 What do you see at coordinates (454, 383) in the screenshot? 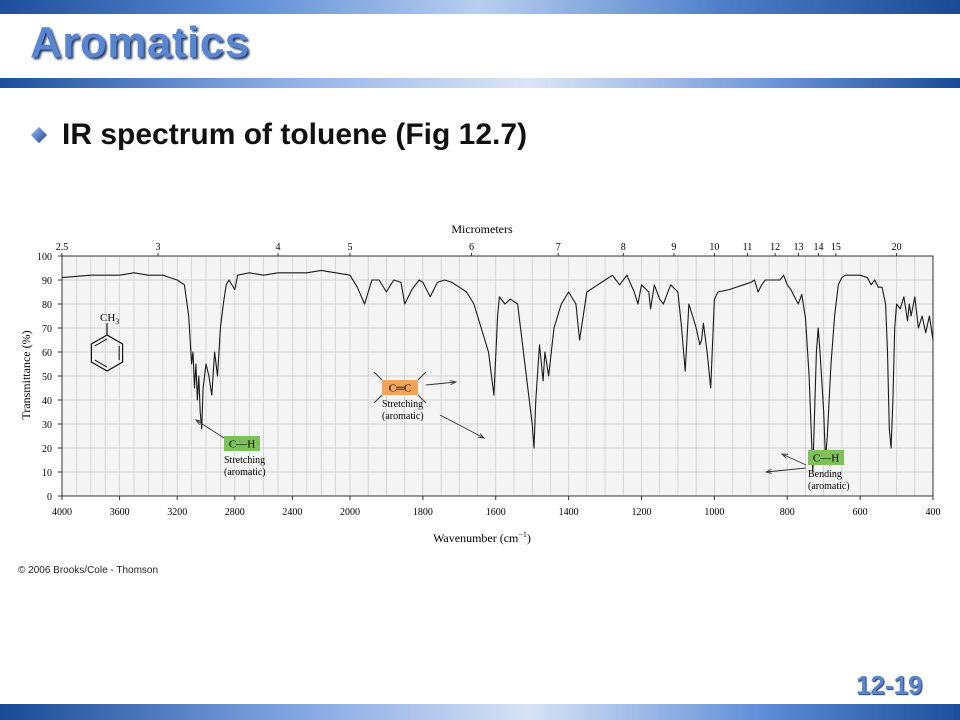
I see `arrow-cc-upper-head` at bounding box center [454, 383].